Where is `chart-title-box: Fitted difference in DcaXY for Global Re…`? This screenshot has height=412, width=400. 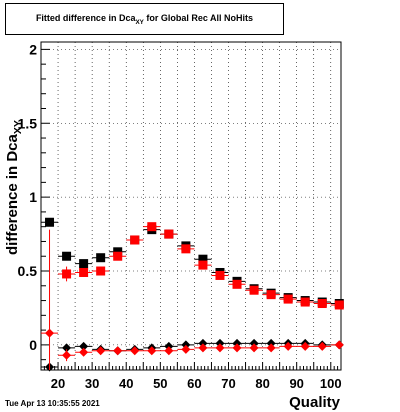
chart-title-box: Fitted difference in DcaXY for Global Re… is located at coordinates (144, 19).